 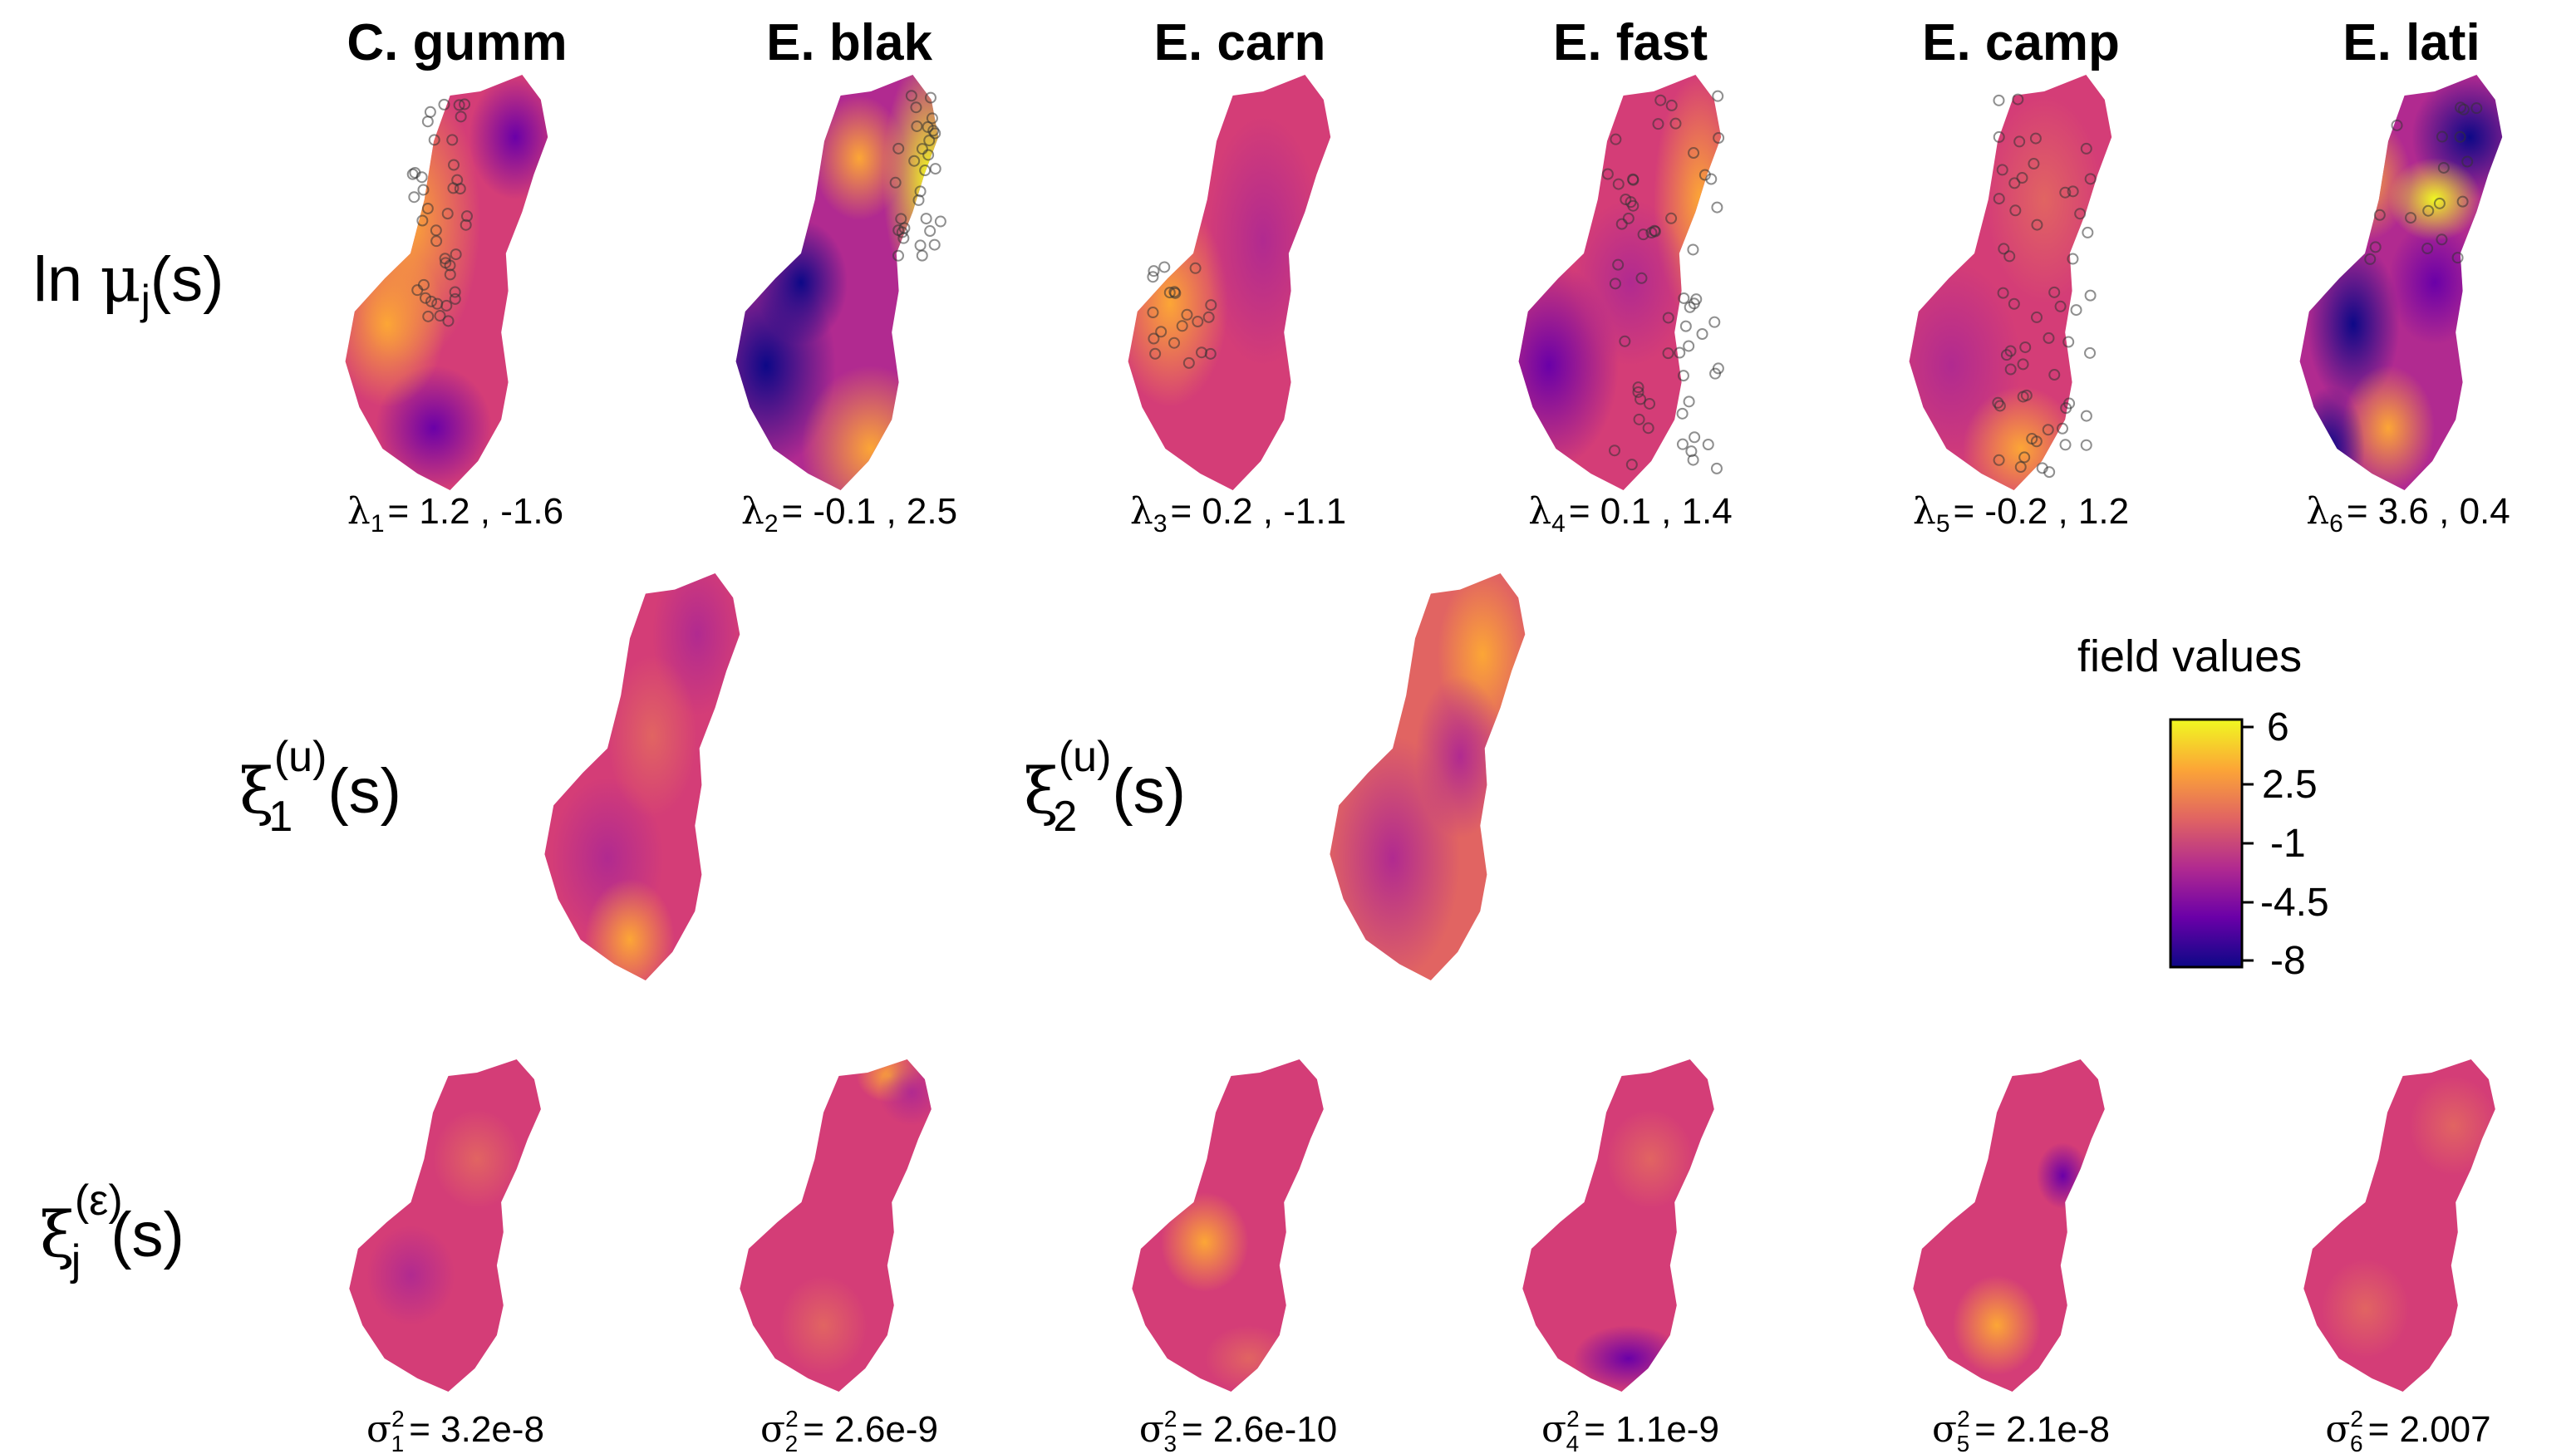 What do you see at coordinates (2407, 1430) in the screenshot?
I see `sigma-label-6: σ2 6 = 2.007` at bounding box center [2407, 1430].